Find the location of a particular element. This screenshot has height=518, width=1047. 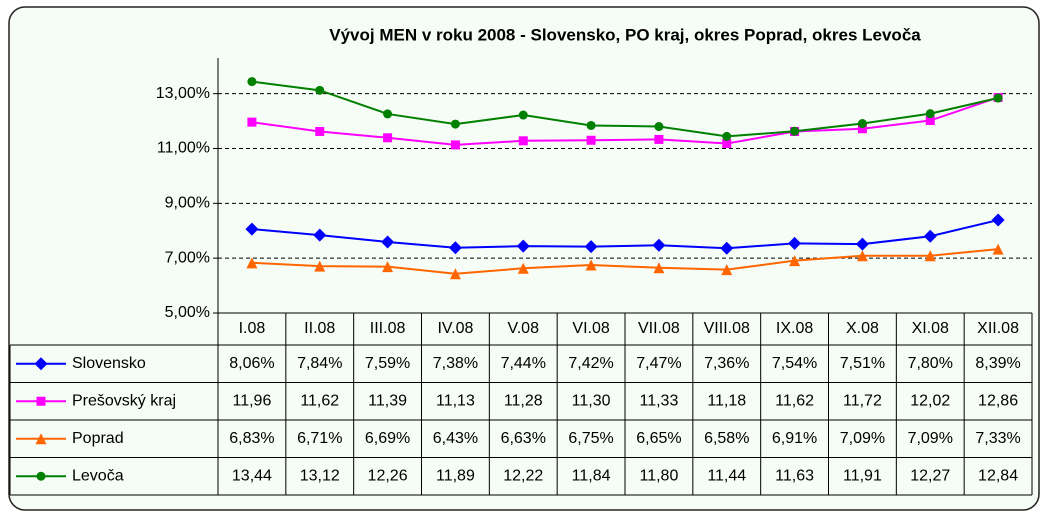

table-value: 12,02 is located at coordinates (930, 400).